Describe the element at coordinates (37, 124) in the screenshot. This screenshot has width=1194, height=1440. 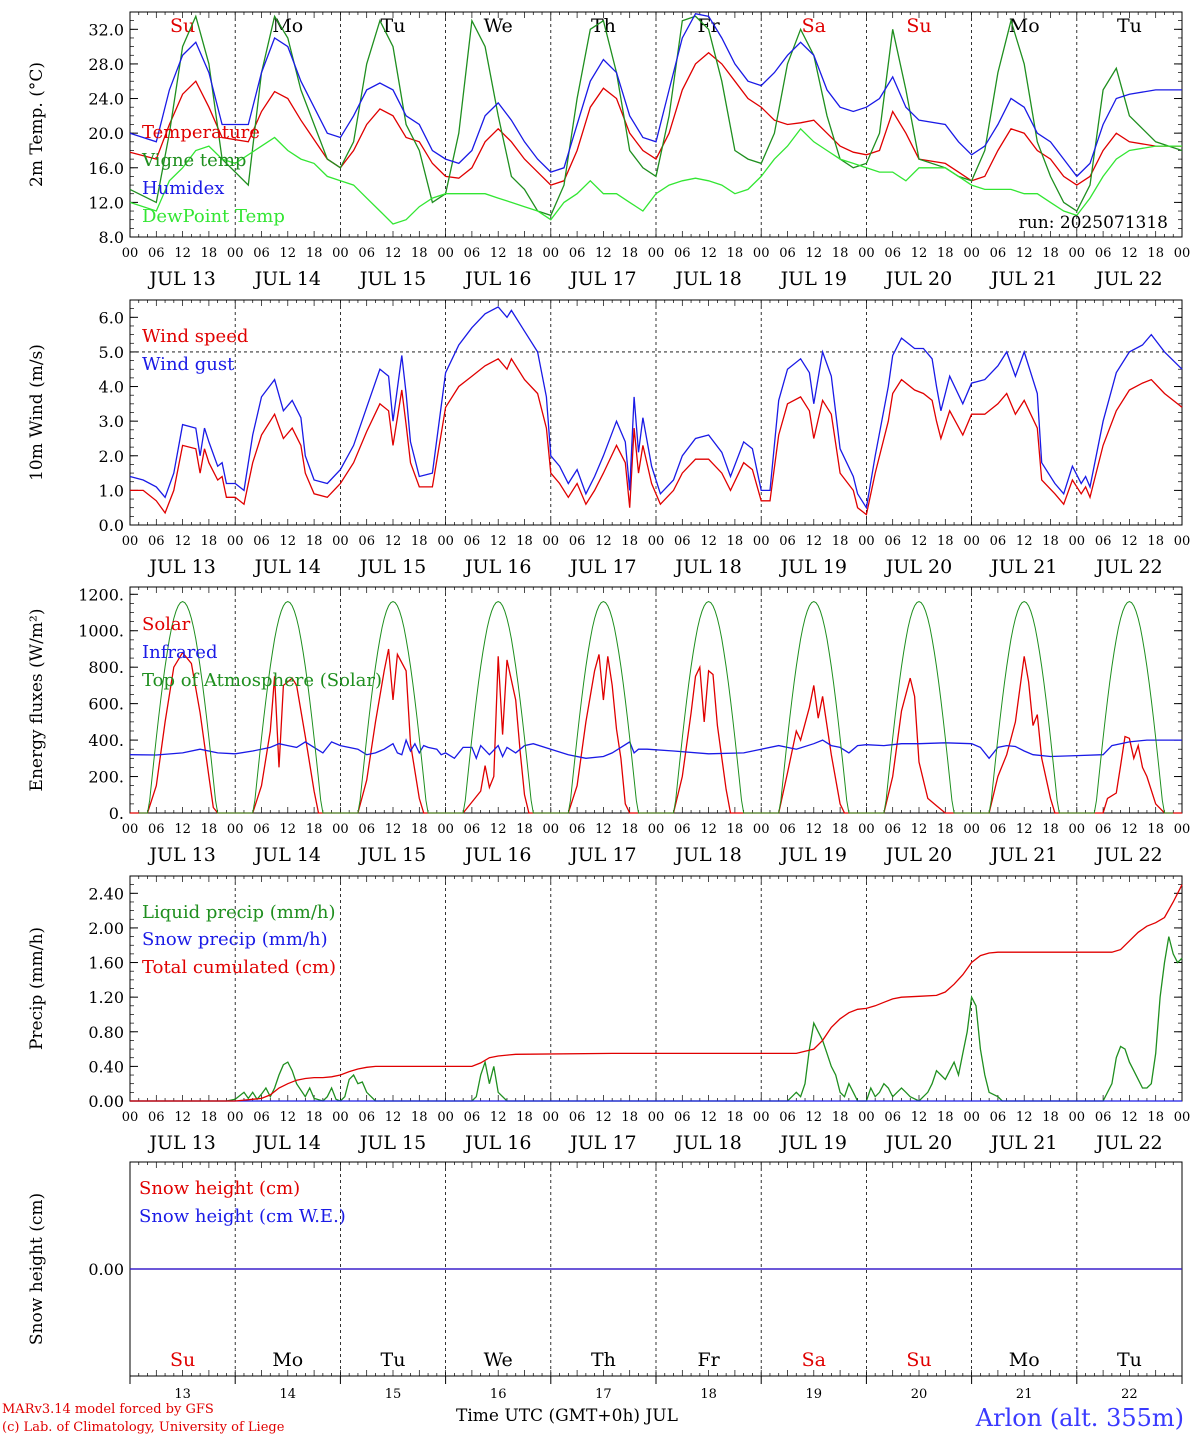
I see `y-axis-label: 2m Temp. (°C)` at that location.